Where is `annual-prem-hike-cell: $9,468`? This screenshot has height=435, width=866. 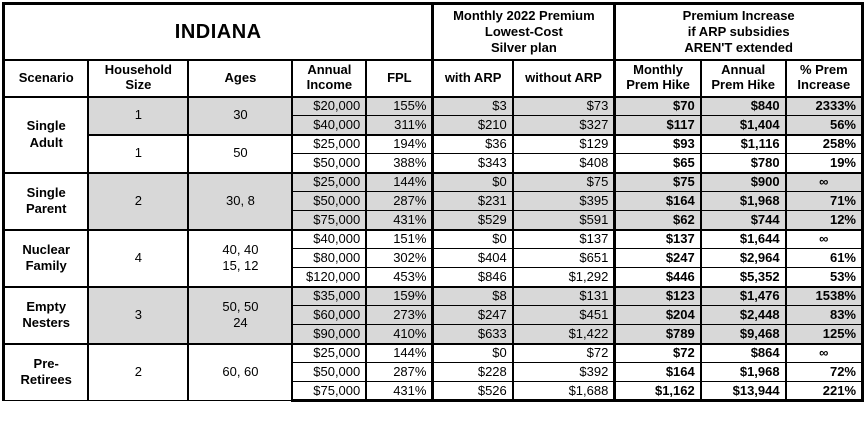 annual-prem-hike-cell: $9,468 is located at coordinates (743, 334).